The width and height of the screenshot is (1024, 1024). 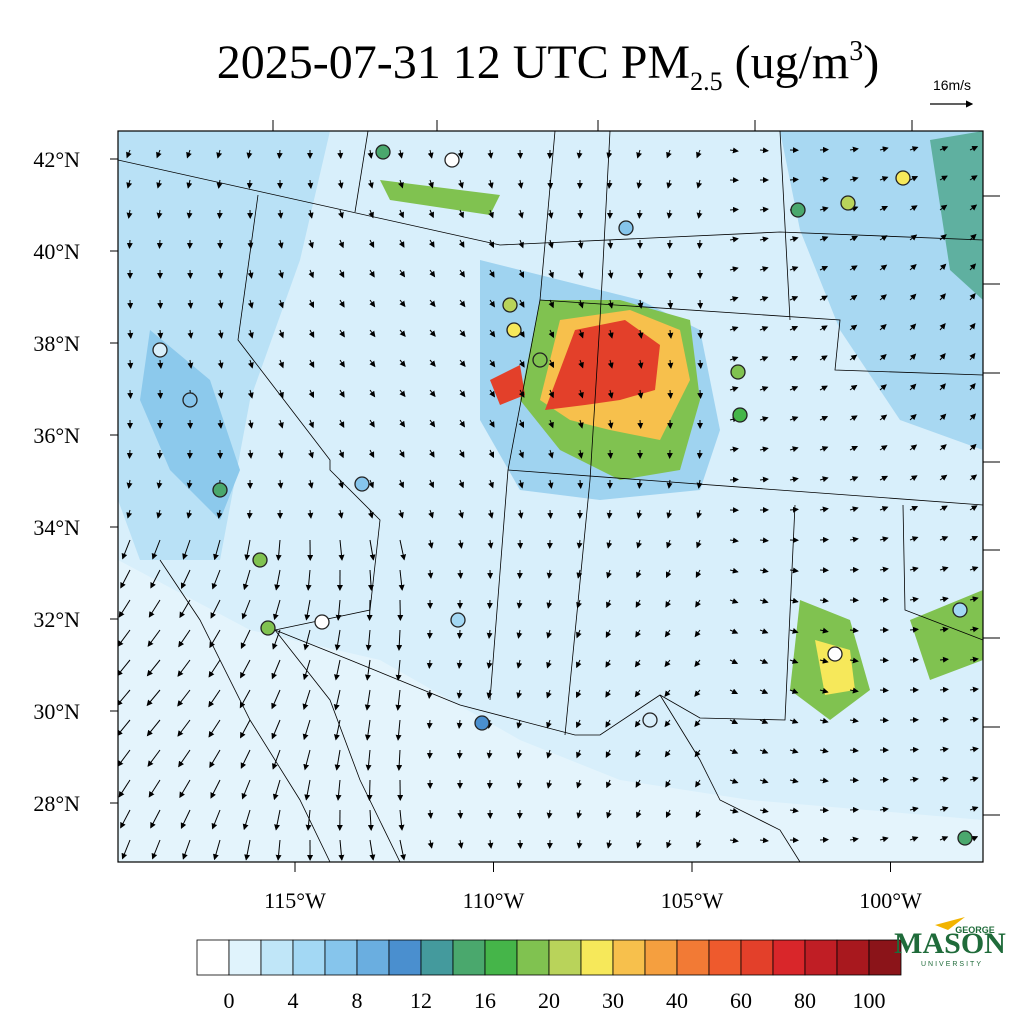 I want to click on lat-label: 40°N, so click(x=56, y=251).